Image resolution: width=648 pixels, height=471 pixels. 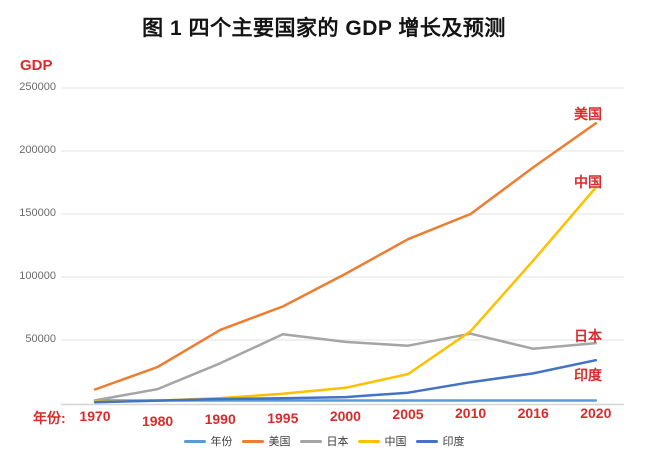 I want to click on legend-label: 年份, so click(x=221, y=442).